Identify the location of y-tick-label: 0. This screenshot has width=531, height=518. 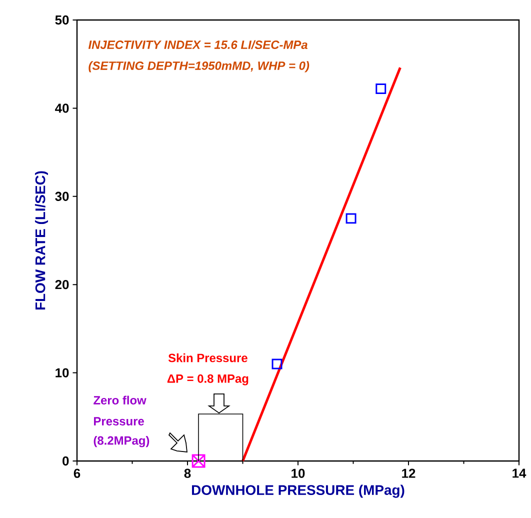
(65, 461).